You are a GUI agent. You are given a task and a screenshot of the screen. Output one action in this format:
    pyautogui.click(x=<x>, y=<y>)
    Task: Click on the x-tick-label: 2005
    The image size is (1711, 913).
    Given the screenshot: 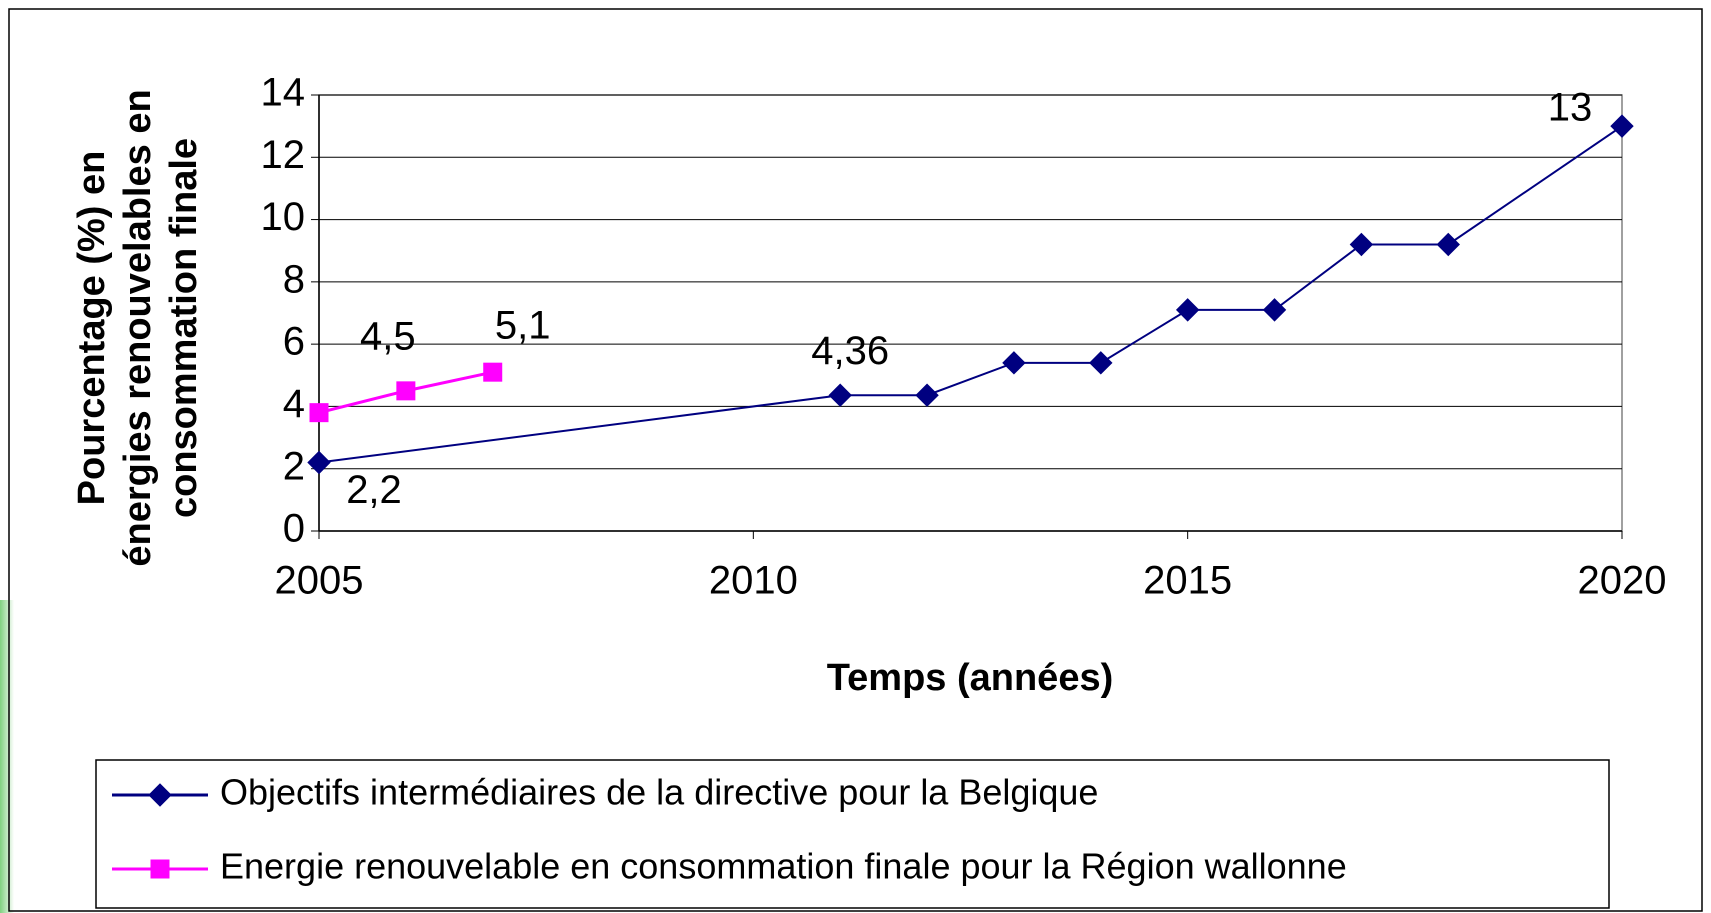 What is the action you would take?
    pyautogui.click(x=319, y=581)
    